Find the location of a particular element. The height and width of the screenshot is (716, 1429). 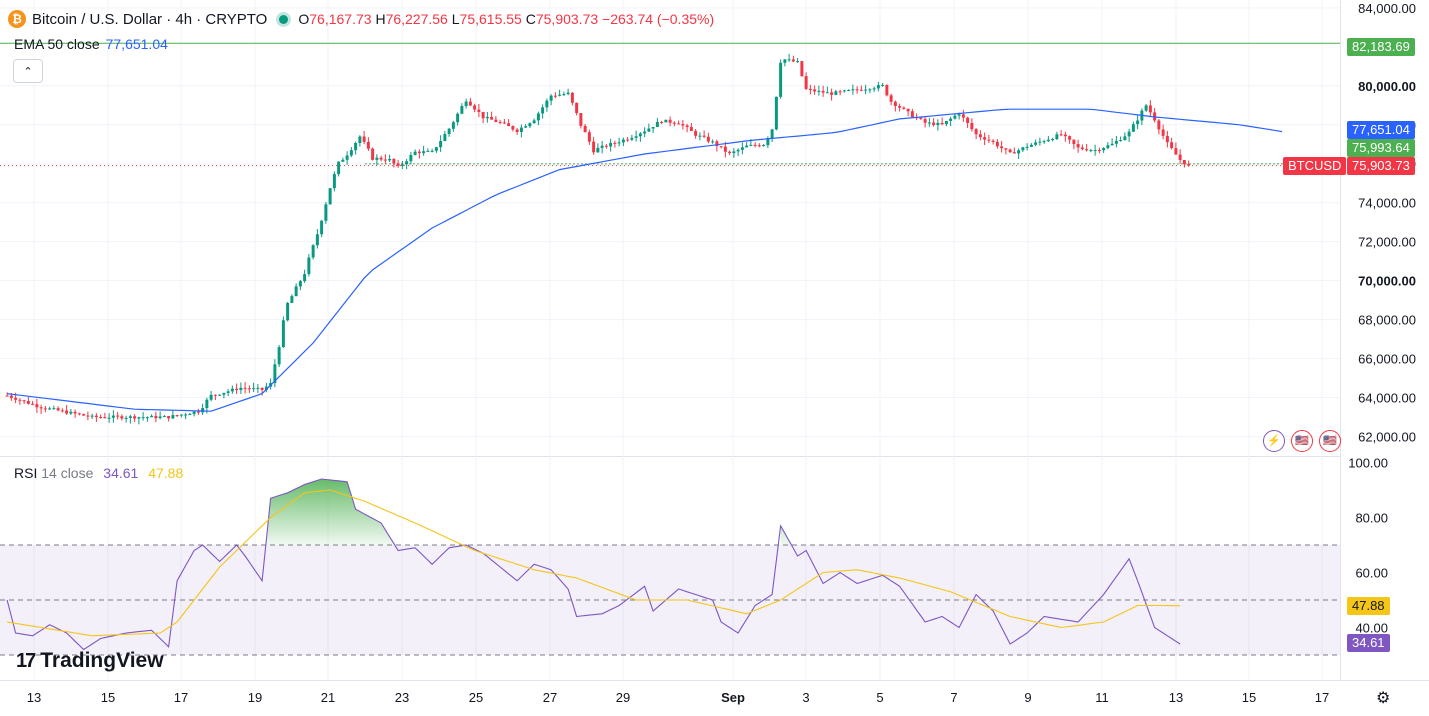

time-tick-label: 15 is located at coordinates (1249, 697).